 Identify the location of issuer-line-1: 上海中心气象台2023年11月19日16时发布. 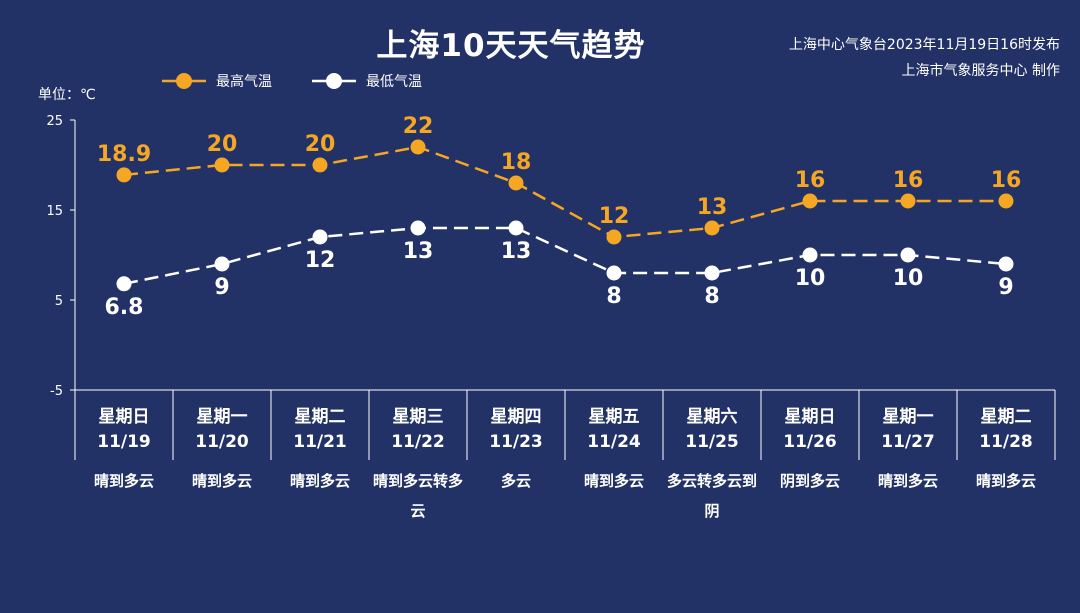
(924, 45).